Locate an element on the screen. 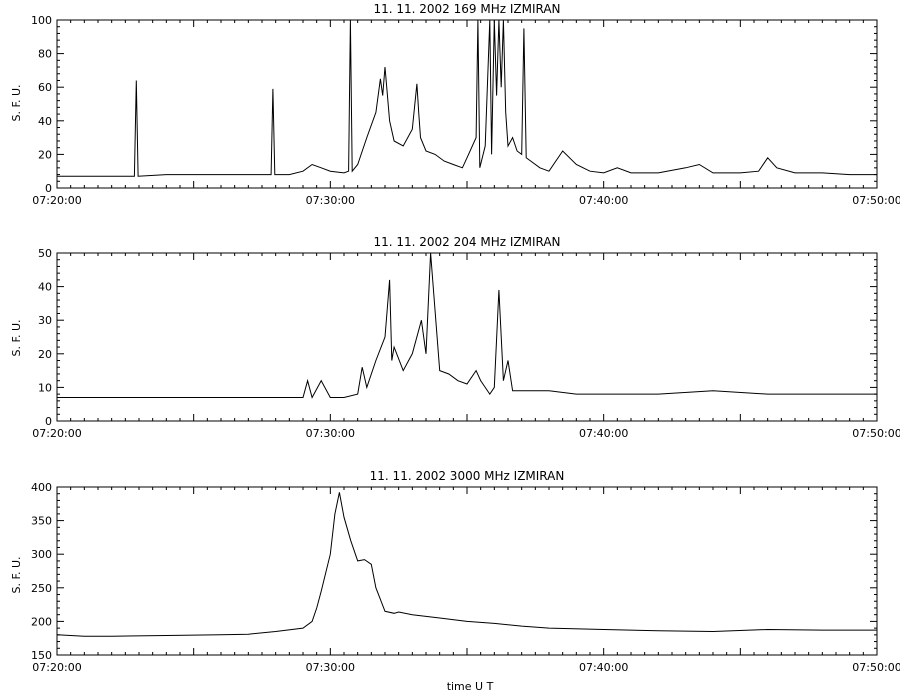 Image resolution: width=900 pixels, height=700 pixels. panel-169mhz-title: 11. 11. 2002 169 MHz IZMIRAN is located at coordinates (466, 9).